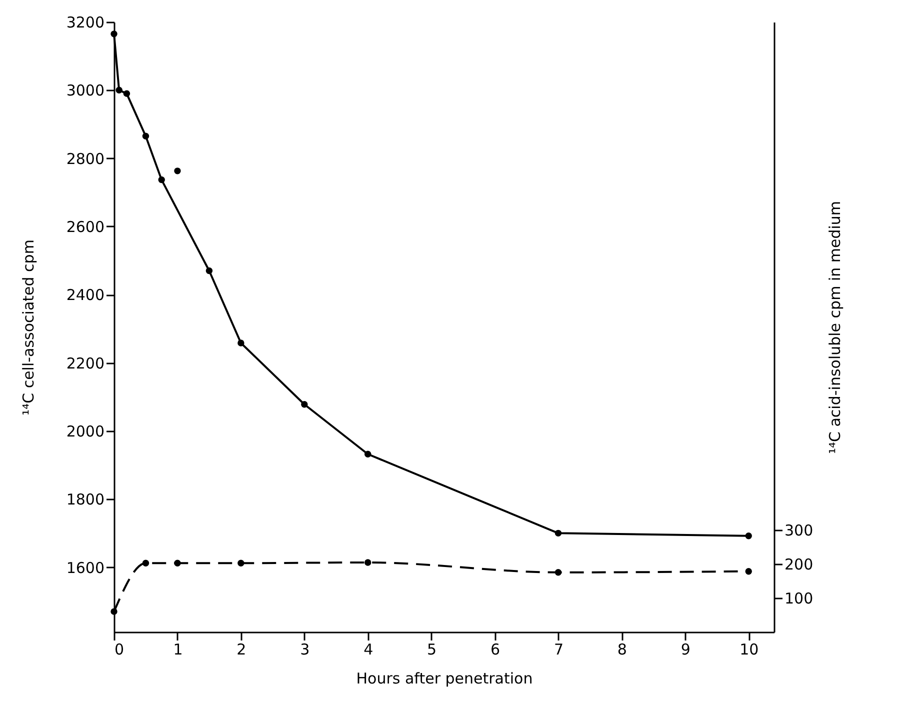 This screenshot has height=707, width=923. I want to click on y2-tick-label: 200, so click(799, 564).